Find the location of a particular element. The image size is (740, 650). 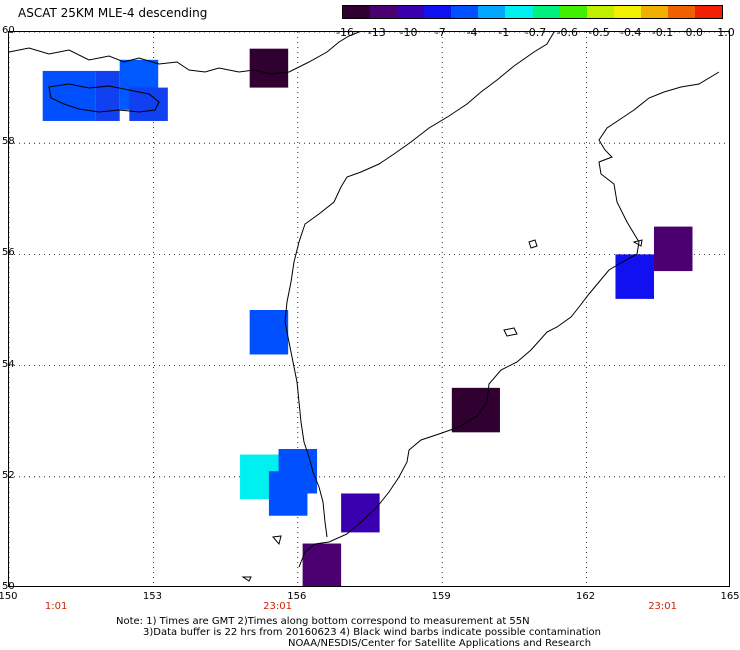

lat-tick-label: 54 is located at coordinates (8, 364).